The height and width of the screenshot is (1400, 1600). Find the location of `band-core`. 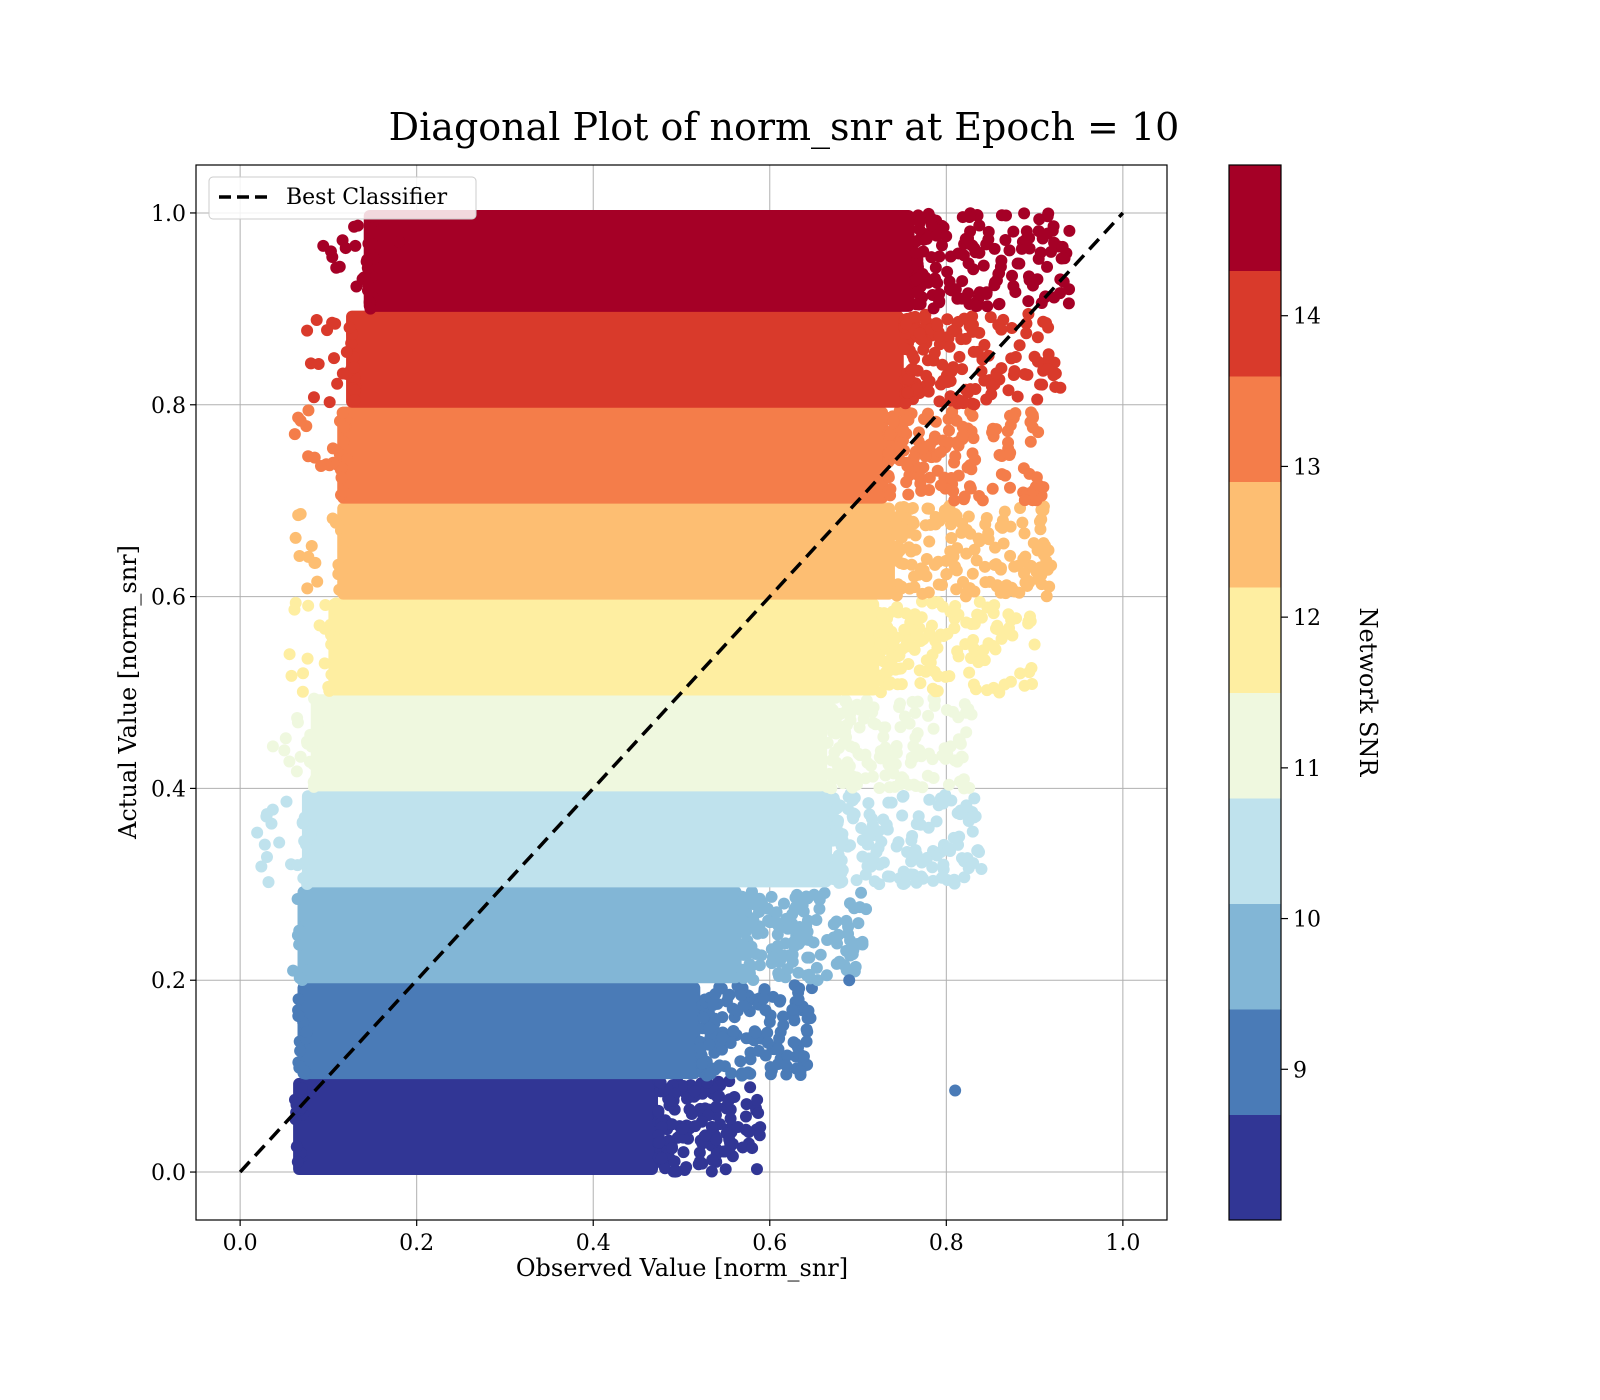

band-core is located at coordinates (639, 260).